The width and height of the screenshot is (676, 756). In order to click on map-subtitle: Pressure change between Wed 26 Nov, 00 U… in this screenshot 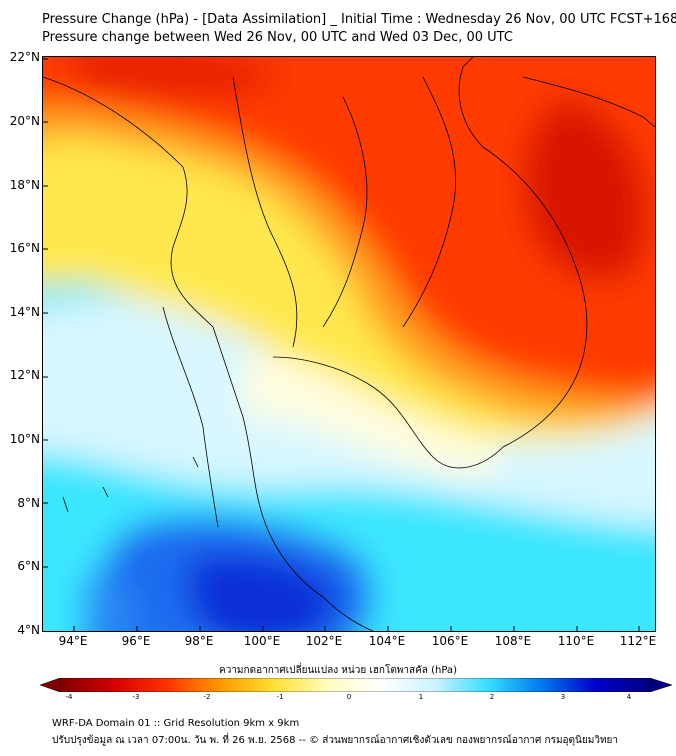, I will do `click(277, 37)`.